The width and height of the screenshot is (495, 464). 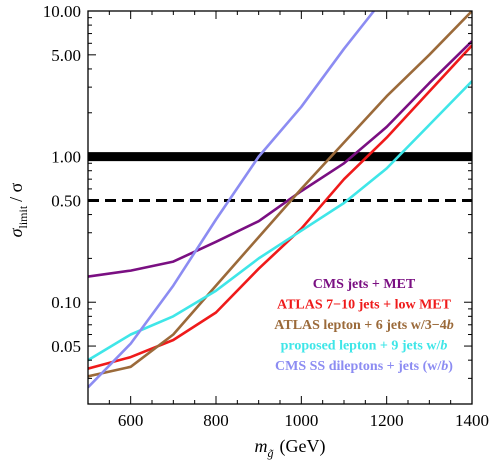 What do you see at coordinates (364, 366) in the screenshot?
I see `legend-entry-5: CMS SS dileptons + jets (w/b)` at bounding box center [364, 366].